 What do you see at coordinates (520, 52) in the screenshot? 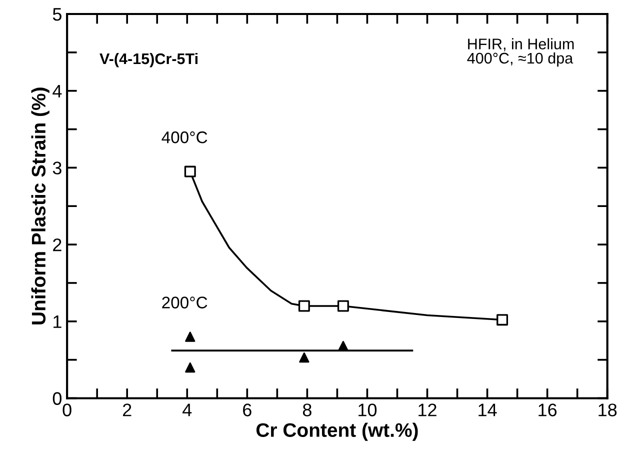
I see `annotation: HFIR, in Helium 400°C, ≈10 dpa` at bounding box center [520, 52].